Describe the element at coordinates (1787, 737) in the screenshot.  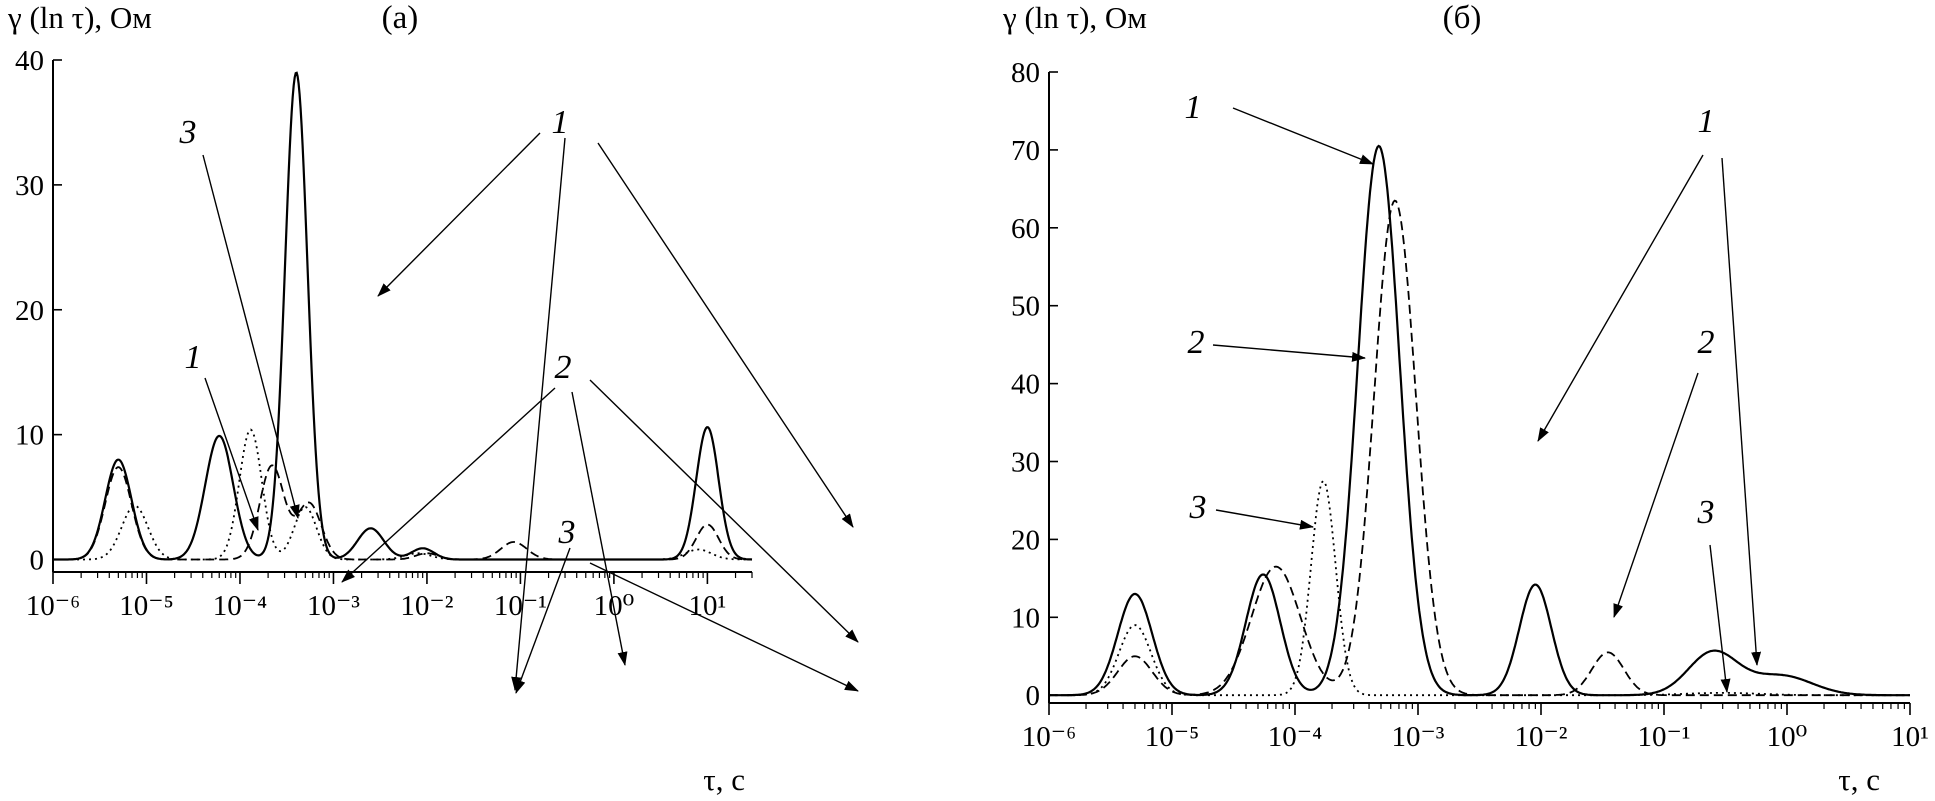
I see `x-tick-label: 10⁰` at that location.